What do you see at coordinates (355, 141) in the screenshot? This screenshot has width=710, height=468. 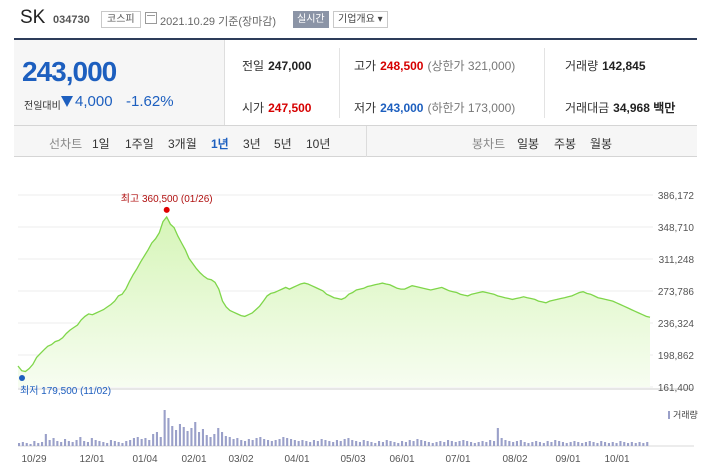 I see `chart-tab-bar: 선차트 1일 1주일 3개월 1년 3년 5년 10년 봉차트 일봉 주봉 월봉` at bounding box center [355, 141].